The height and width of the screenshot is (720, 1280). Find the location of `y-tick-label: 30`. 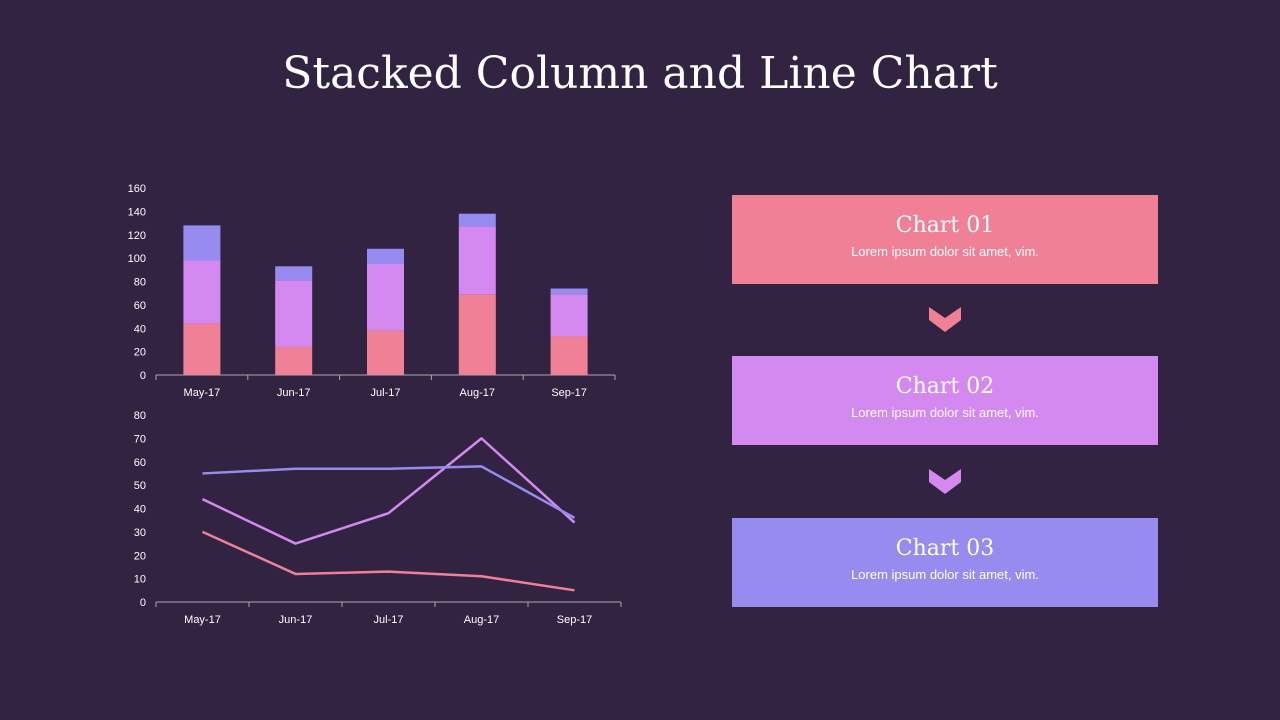

y-tick-label: 30 is located at coordinates (140, 533).